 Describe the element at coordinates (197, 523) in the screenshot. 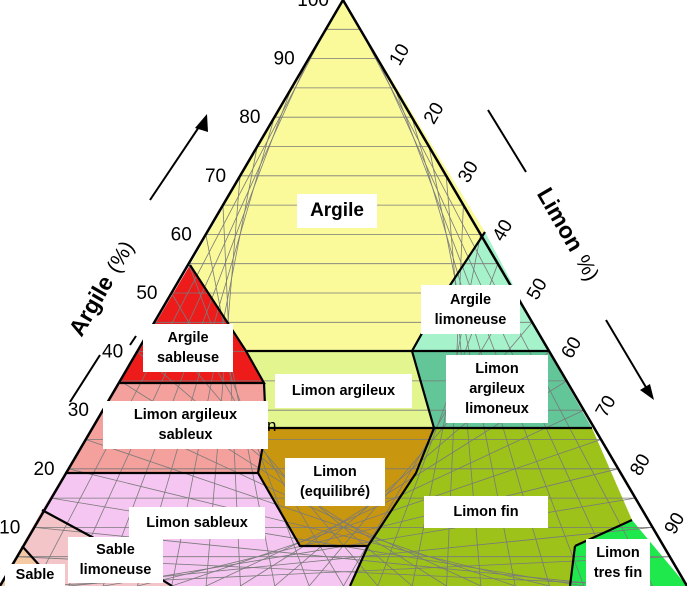

I see `label-limon-sableux: Limon sableux` at that location.